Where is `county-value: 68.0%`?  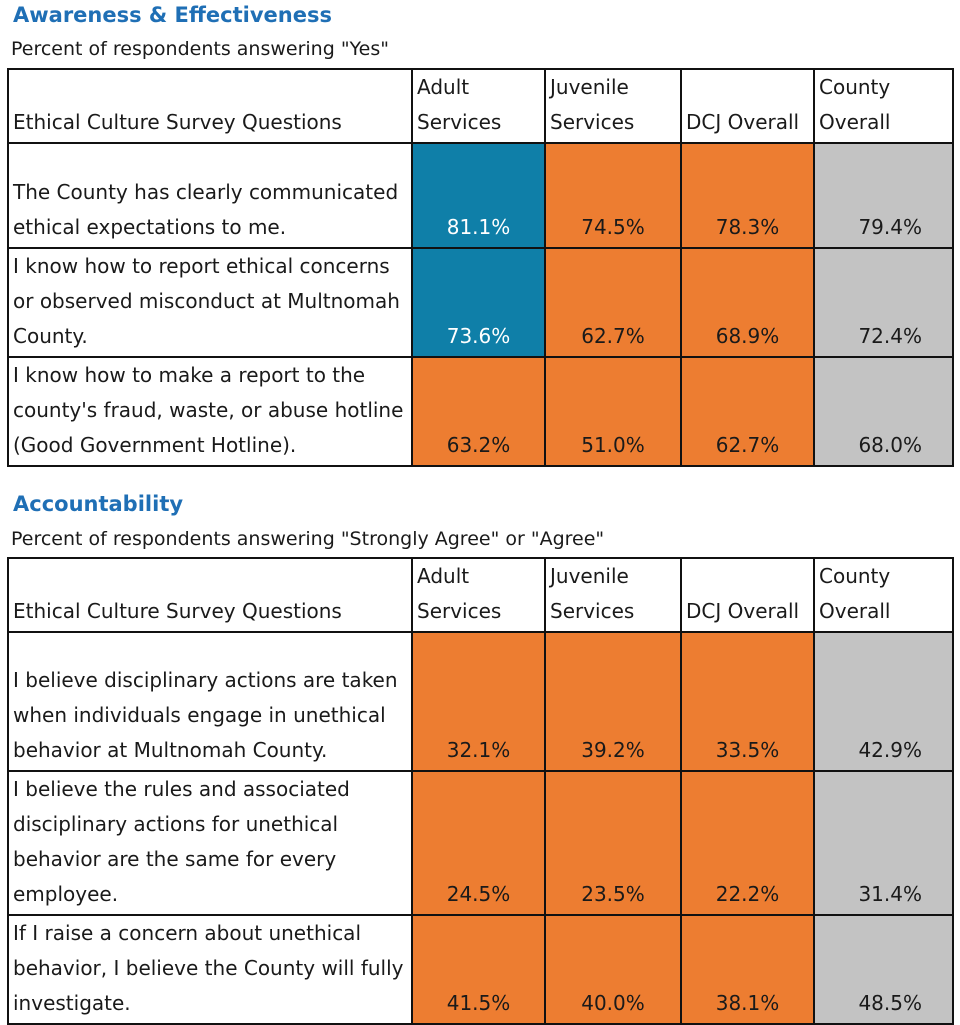
county-value: 68.0% is located at coordinates (883, 411).